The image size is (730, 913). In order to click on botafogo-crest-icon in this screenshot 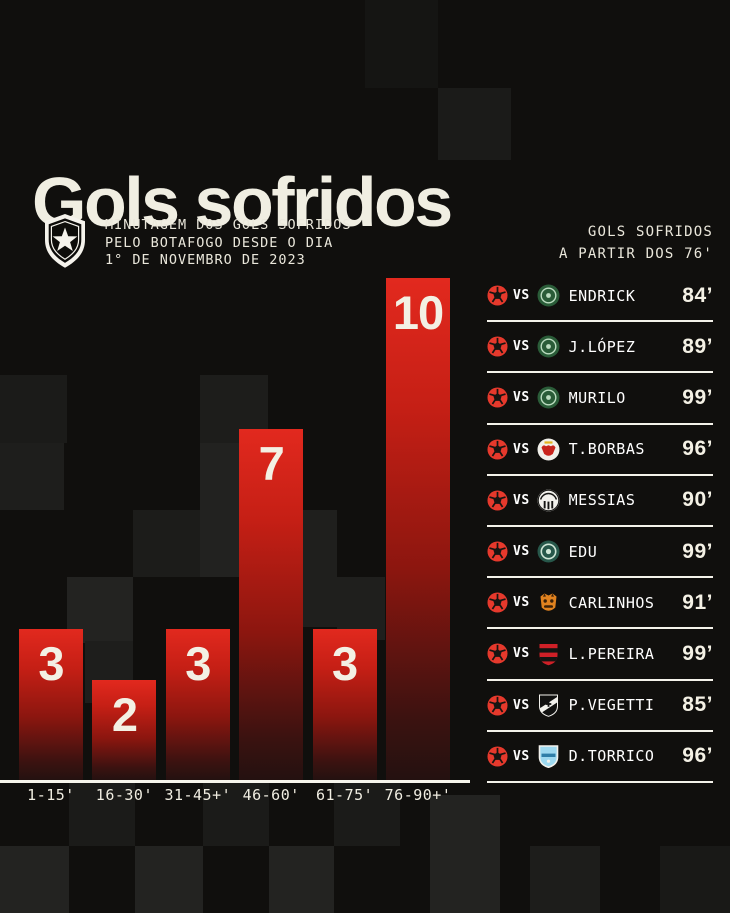, I will do `click(65, 241)`.